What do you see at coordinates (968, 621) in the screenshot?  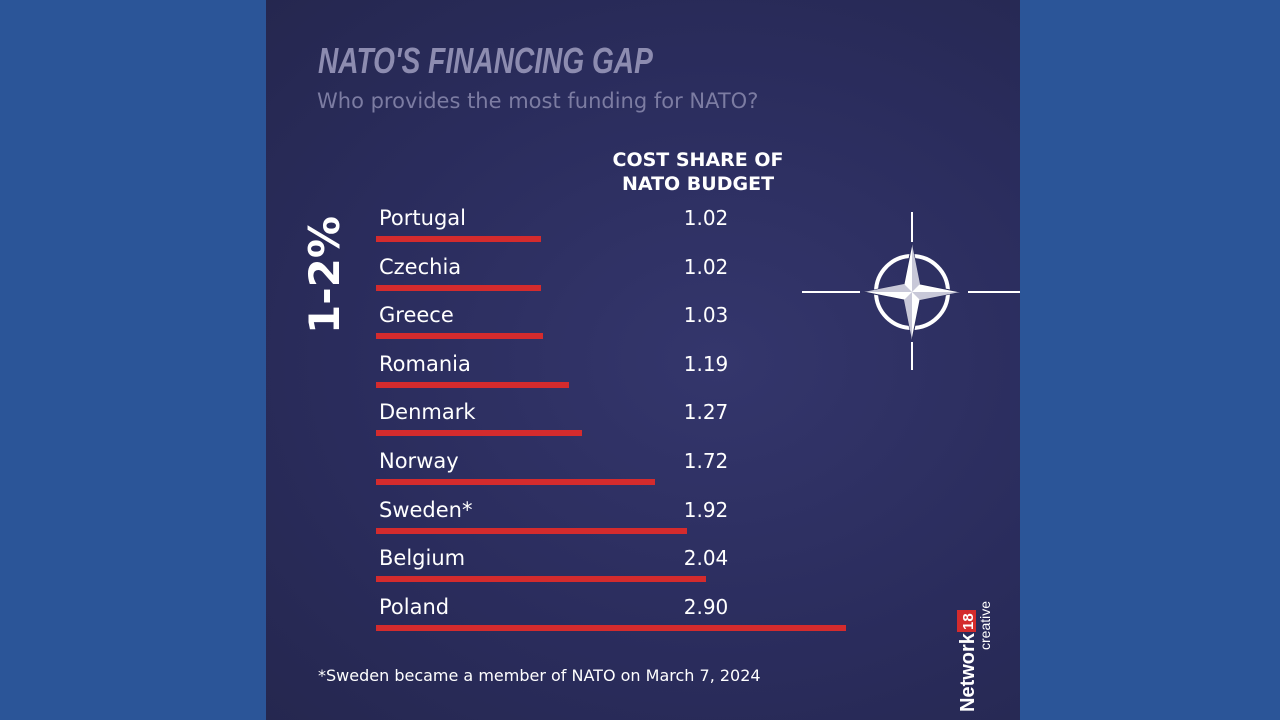 I see `logo-number-text: 18` at bounding box center [968, 621].